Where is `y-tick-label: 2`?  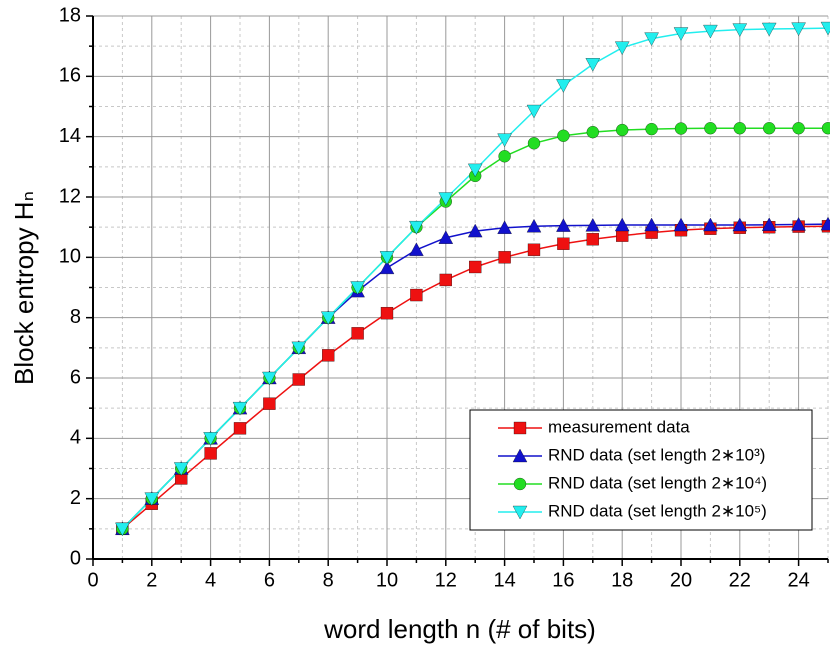 y-tick-label: 2 is located at coordinates (75, 498).